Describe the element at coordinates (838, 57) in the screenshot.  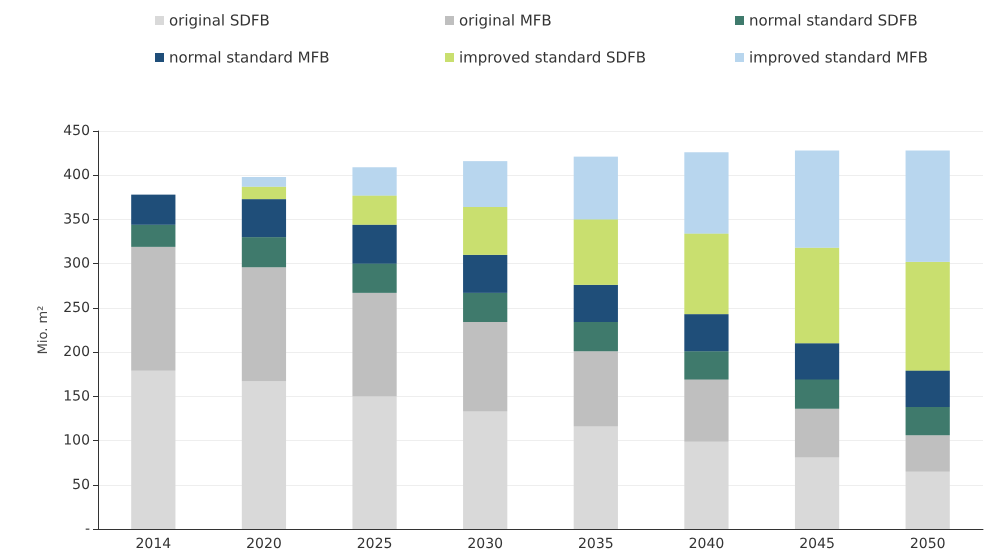
I see `legend-label: improved standard MFB` at that location.